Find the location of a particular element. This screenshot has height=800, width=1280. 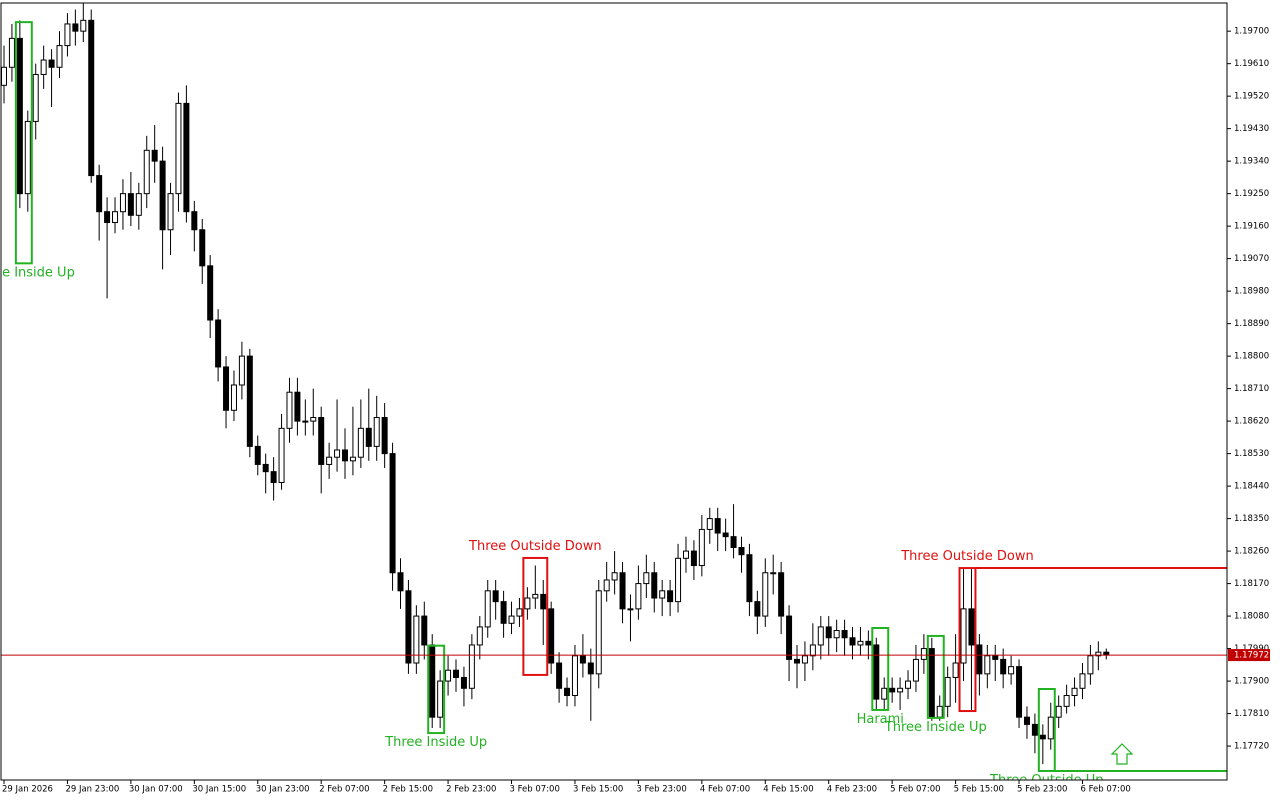

buy-arrow is located at coordinates (1122, 754).